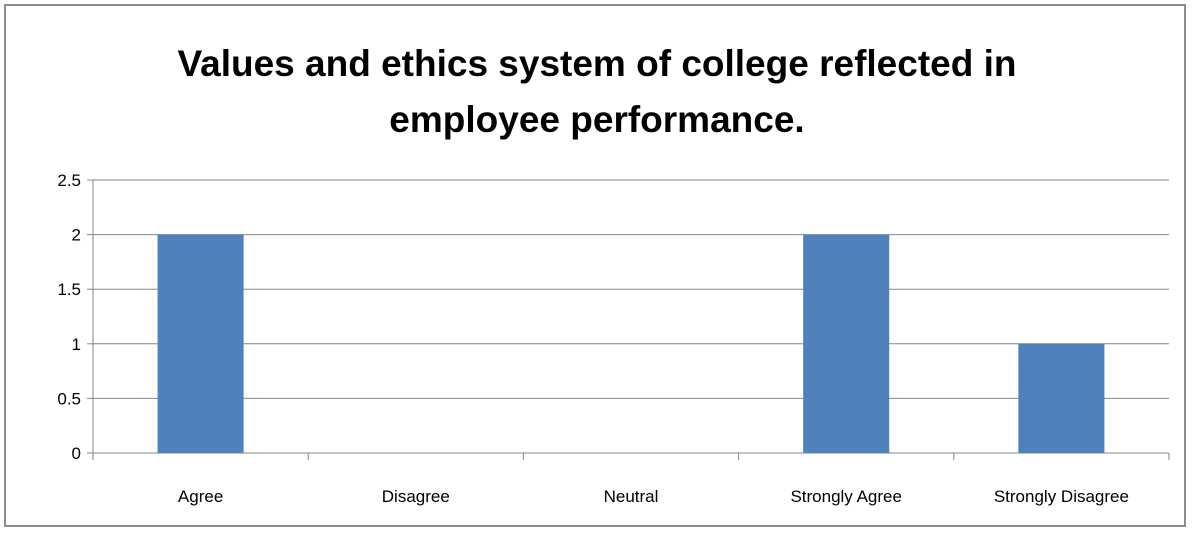  Describe the element at coordinates (631, 496) in the screenshot. I see `x-tick-label: Neutral` at that location.